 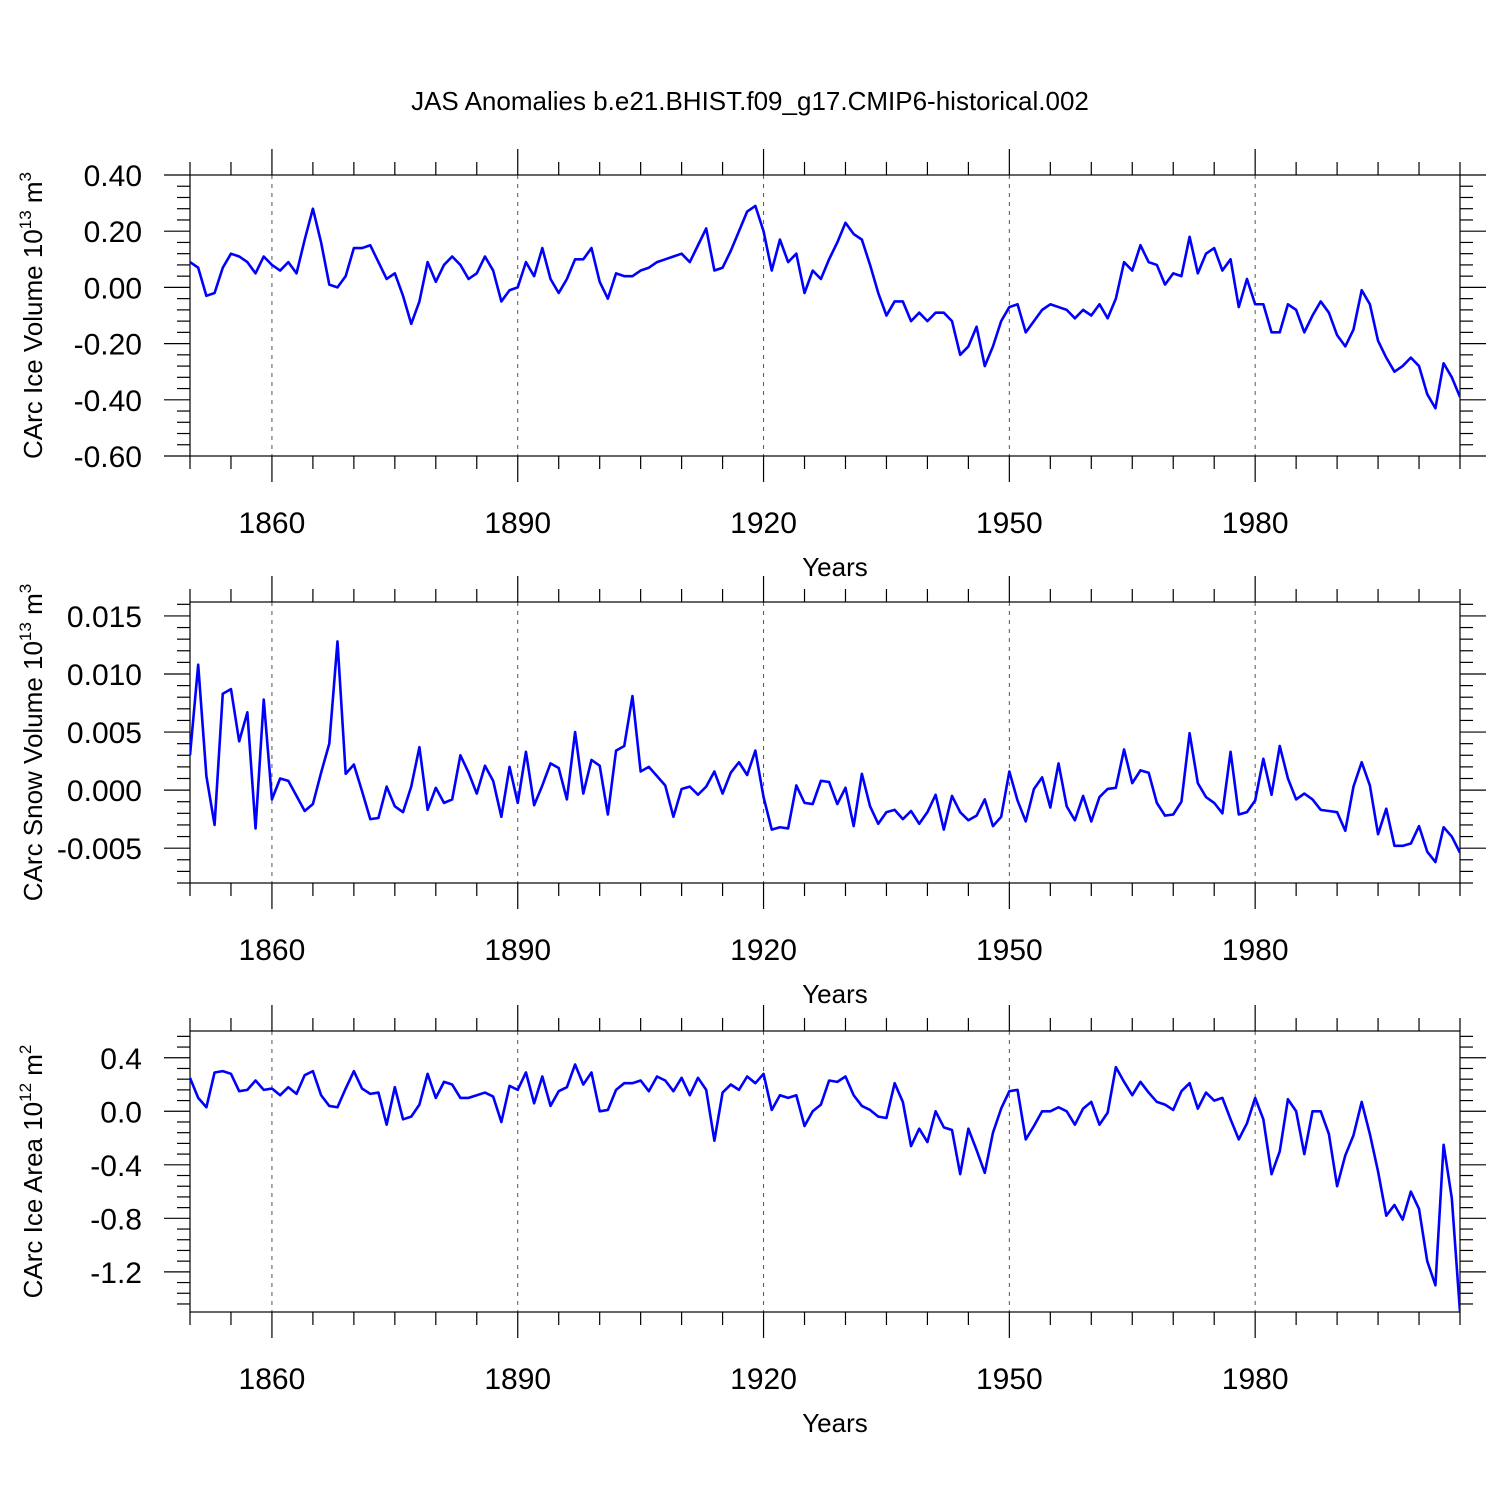 I want to click on y-tick-label: 0.40, so click(x=113, y=176).